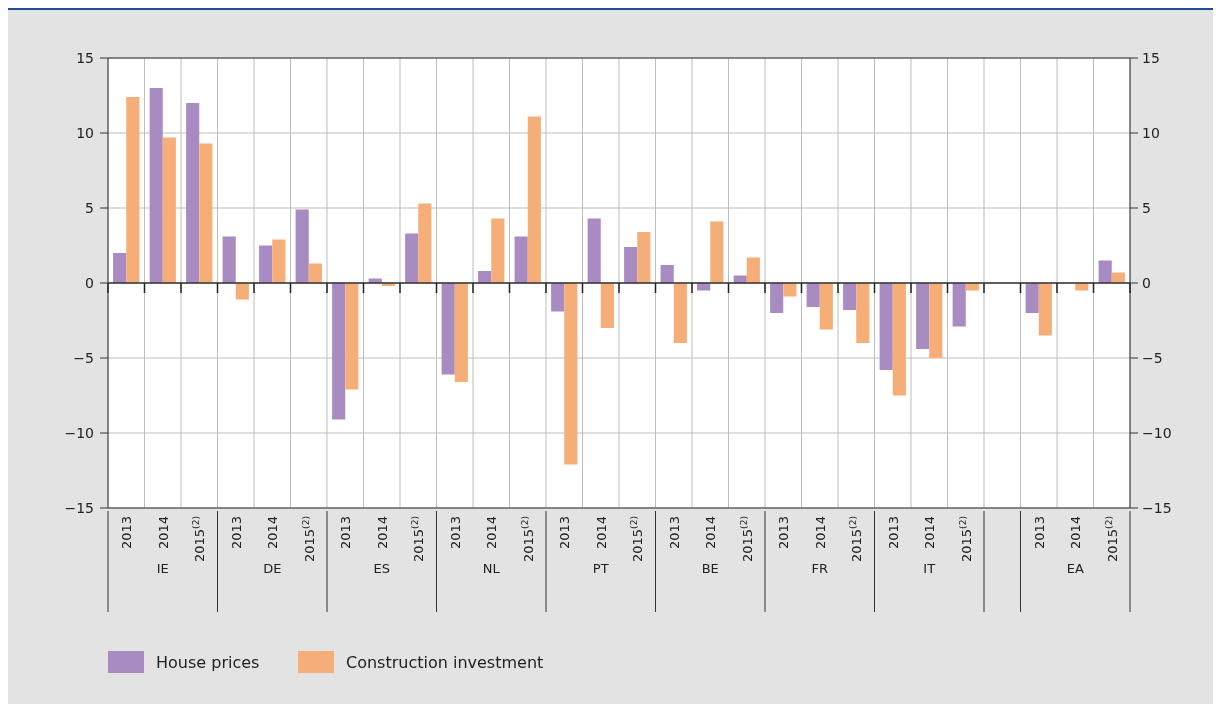 This screenshot has height=704, width=1221. Describe the element at coordinates (445, 662) in the screenshot. I see `legend-label: Construction investment` at that location.